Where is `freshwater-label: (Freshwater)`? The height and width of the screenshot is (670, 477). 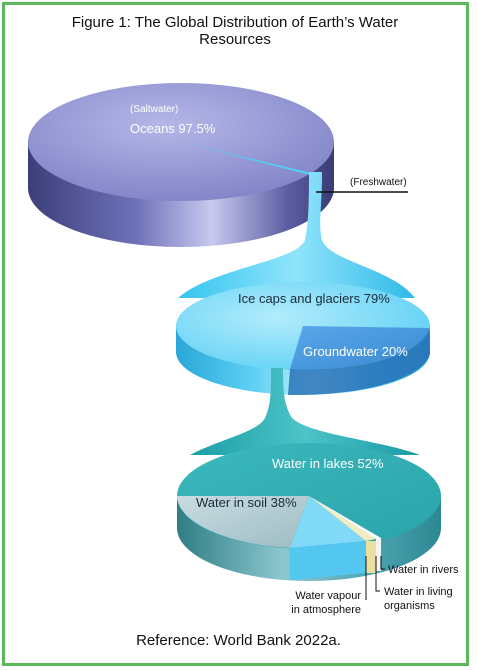 freshwater-label: (Freshwater) is located at coordinates (378, 182).